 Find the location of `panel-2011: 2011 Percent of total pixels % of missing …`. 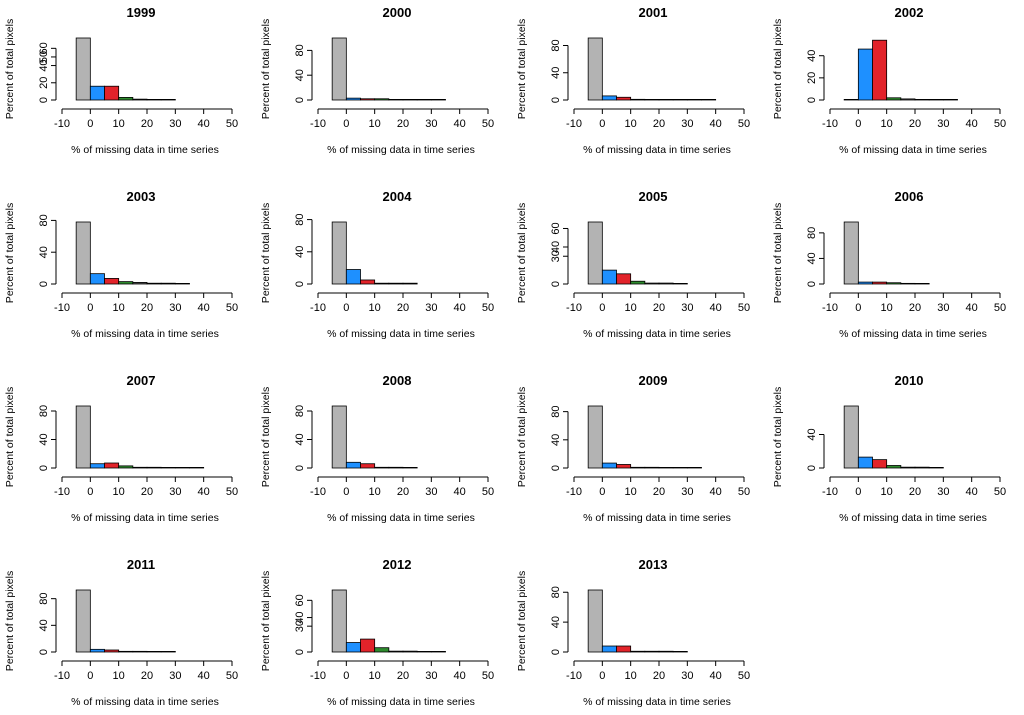

panel-2011: 2011 Percent of total pixels % of missing … is located at coordinates (121, 632).